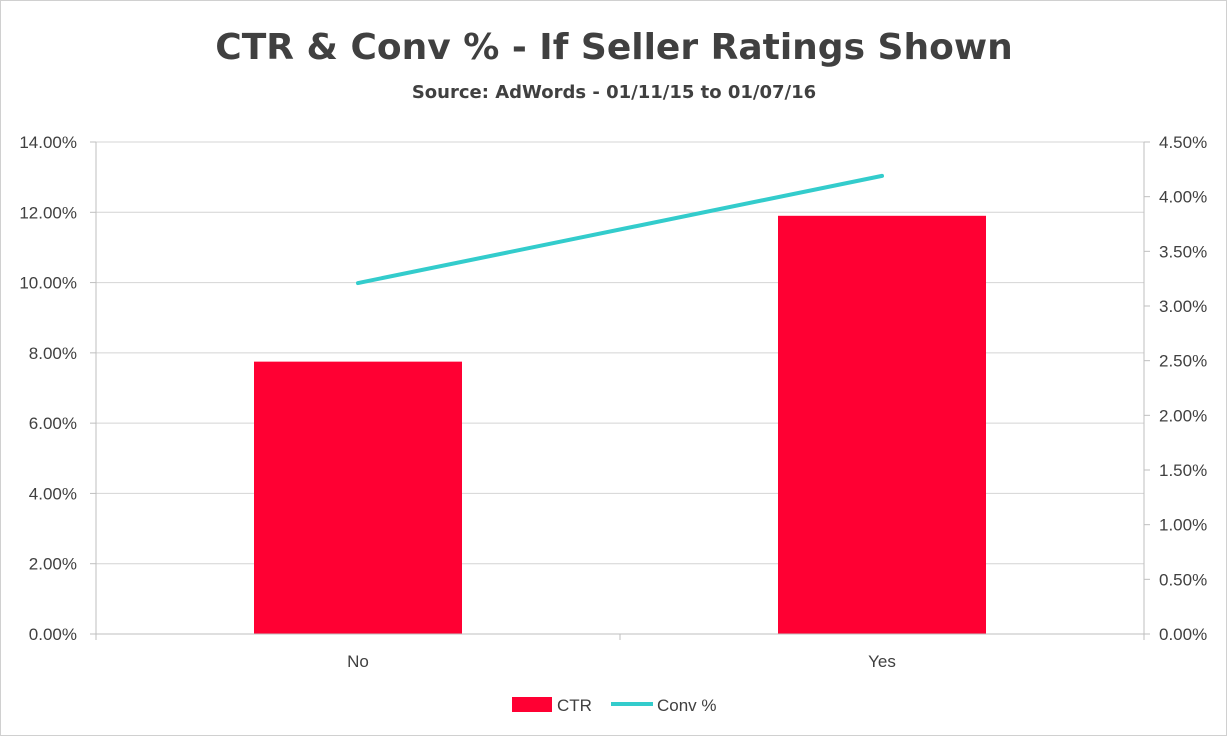 This screenshot has height=737, width=1227. What do you see at coordinates (53, 564) in the screenshot?
I see `left-tick-label: 2.00%` at bounding box center [53, 564].